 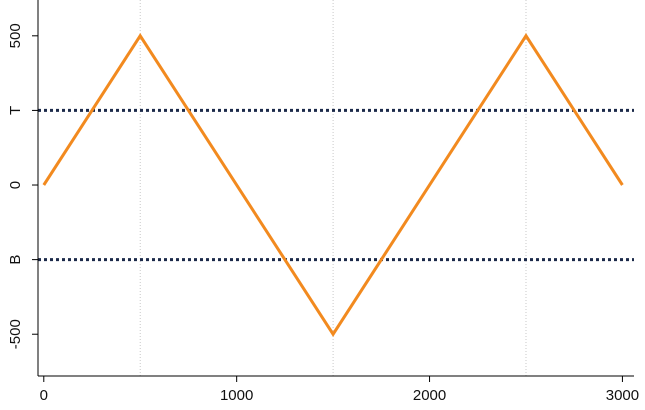 What do you see at coordinates (15, 35) in the screenshot?
I see `y-tick-label: 500` at bounding box center [15, 35].